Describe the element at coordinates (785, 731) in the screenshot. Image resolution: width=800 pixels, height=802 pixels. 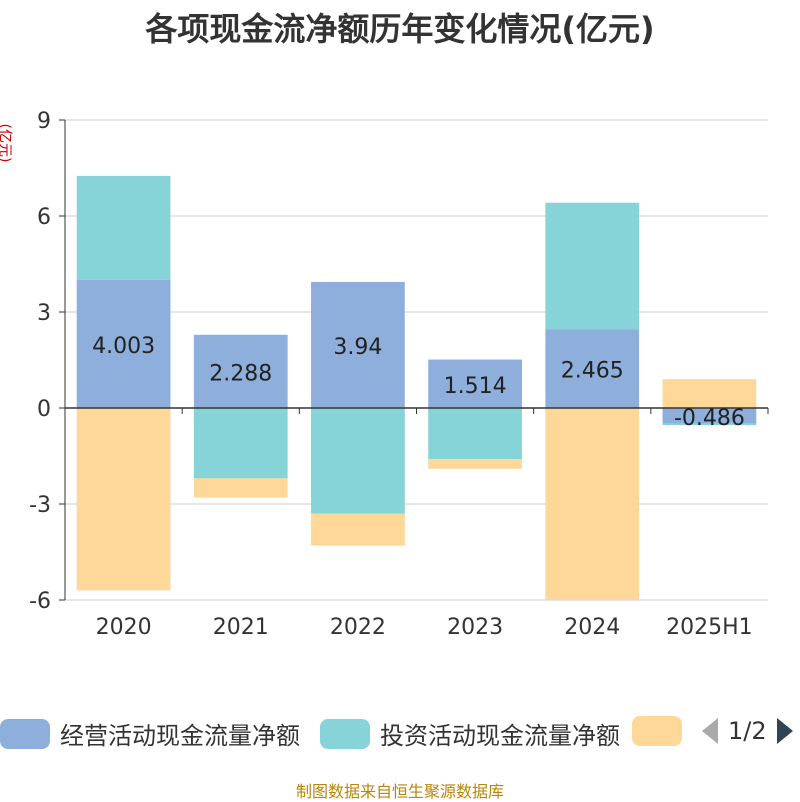
I see `legend-next-icon` at that location.